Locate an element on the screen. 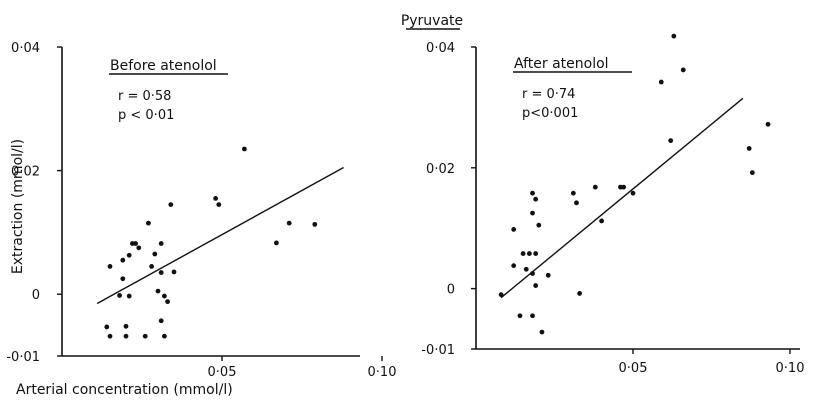 The width and height of the screenshot is (818, 404). stat-line: p < 0·01 is located at coordinates (146, 115).